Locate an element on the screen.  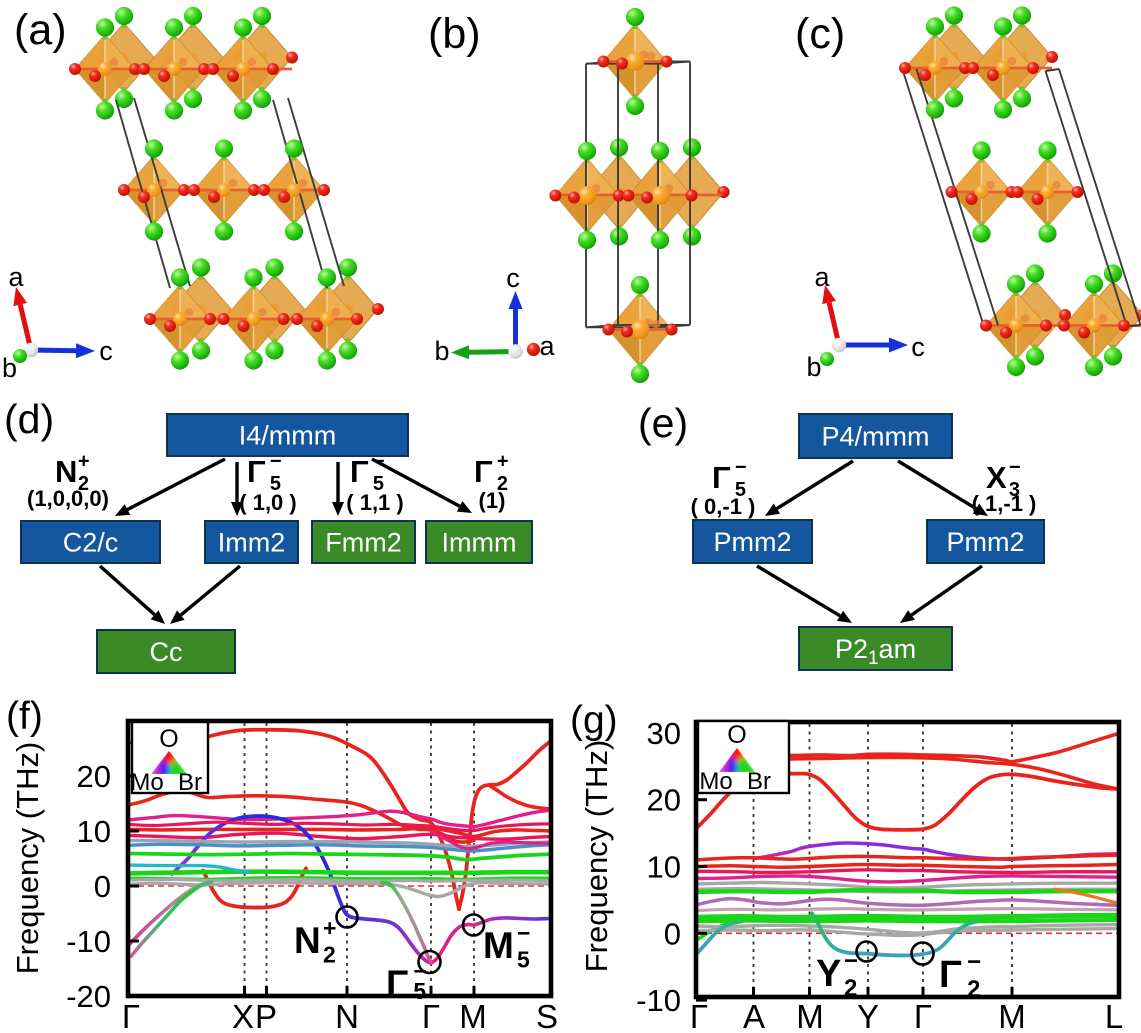
svg-text: (b) is located at coordinates (454, 34).